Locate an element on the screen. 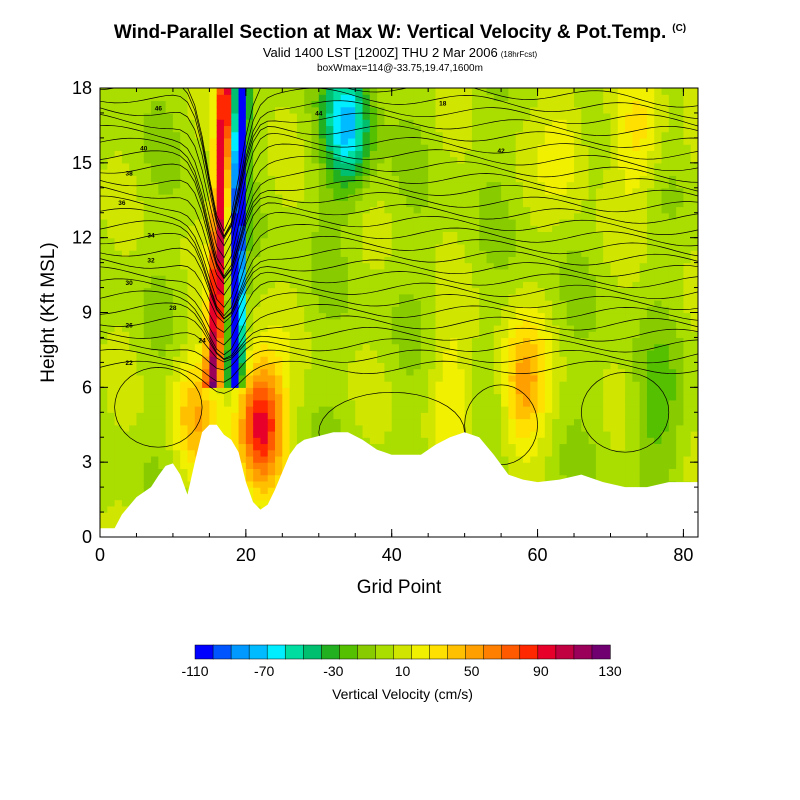  x-axis-label: Grid Point is located at coordinates (399, 587).